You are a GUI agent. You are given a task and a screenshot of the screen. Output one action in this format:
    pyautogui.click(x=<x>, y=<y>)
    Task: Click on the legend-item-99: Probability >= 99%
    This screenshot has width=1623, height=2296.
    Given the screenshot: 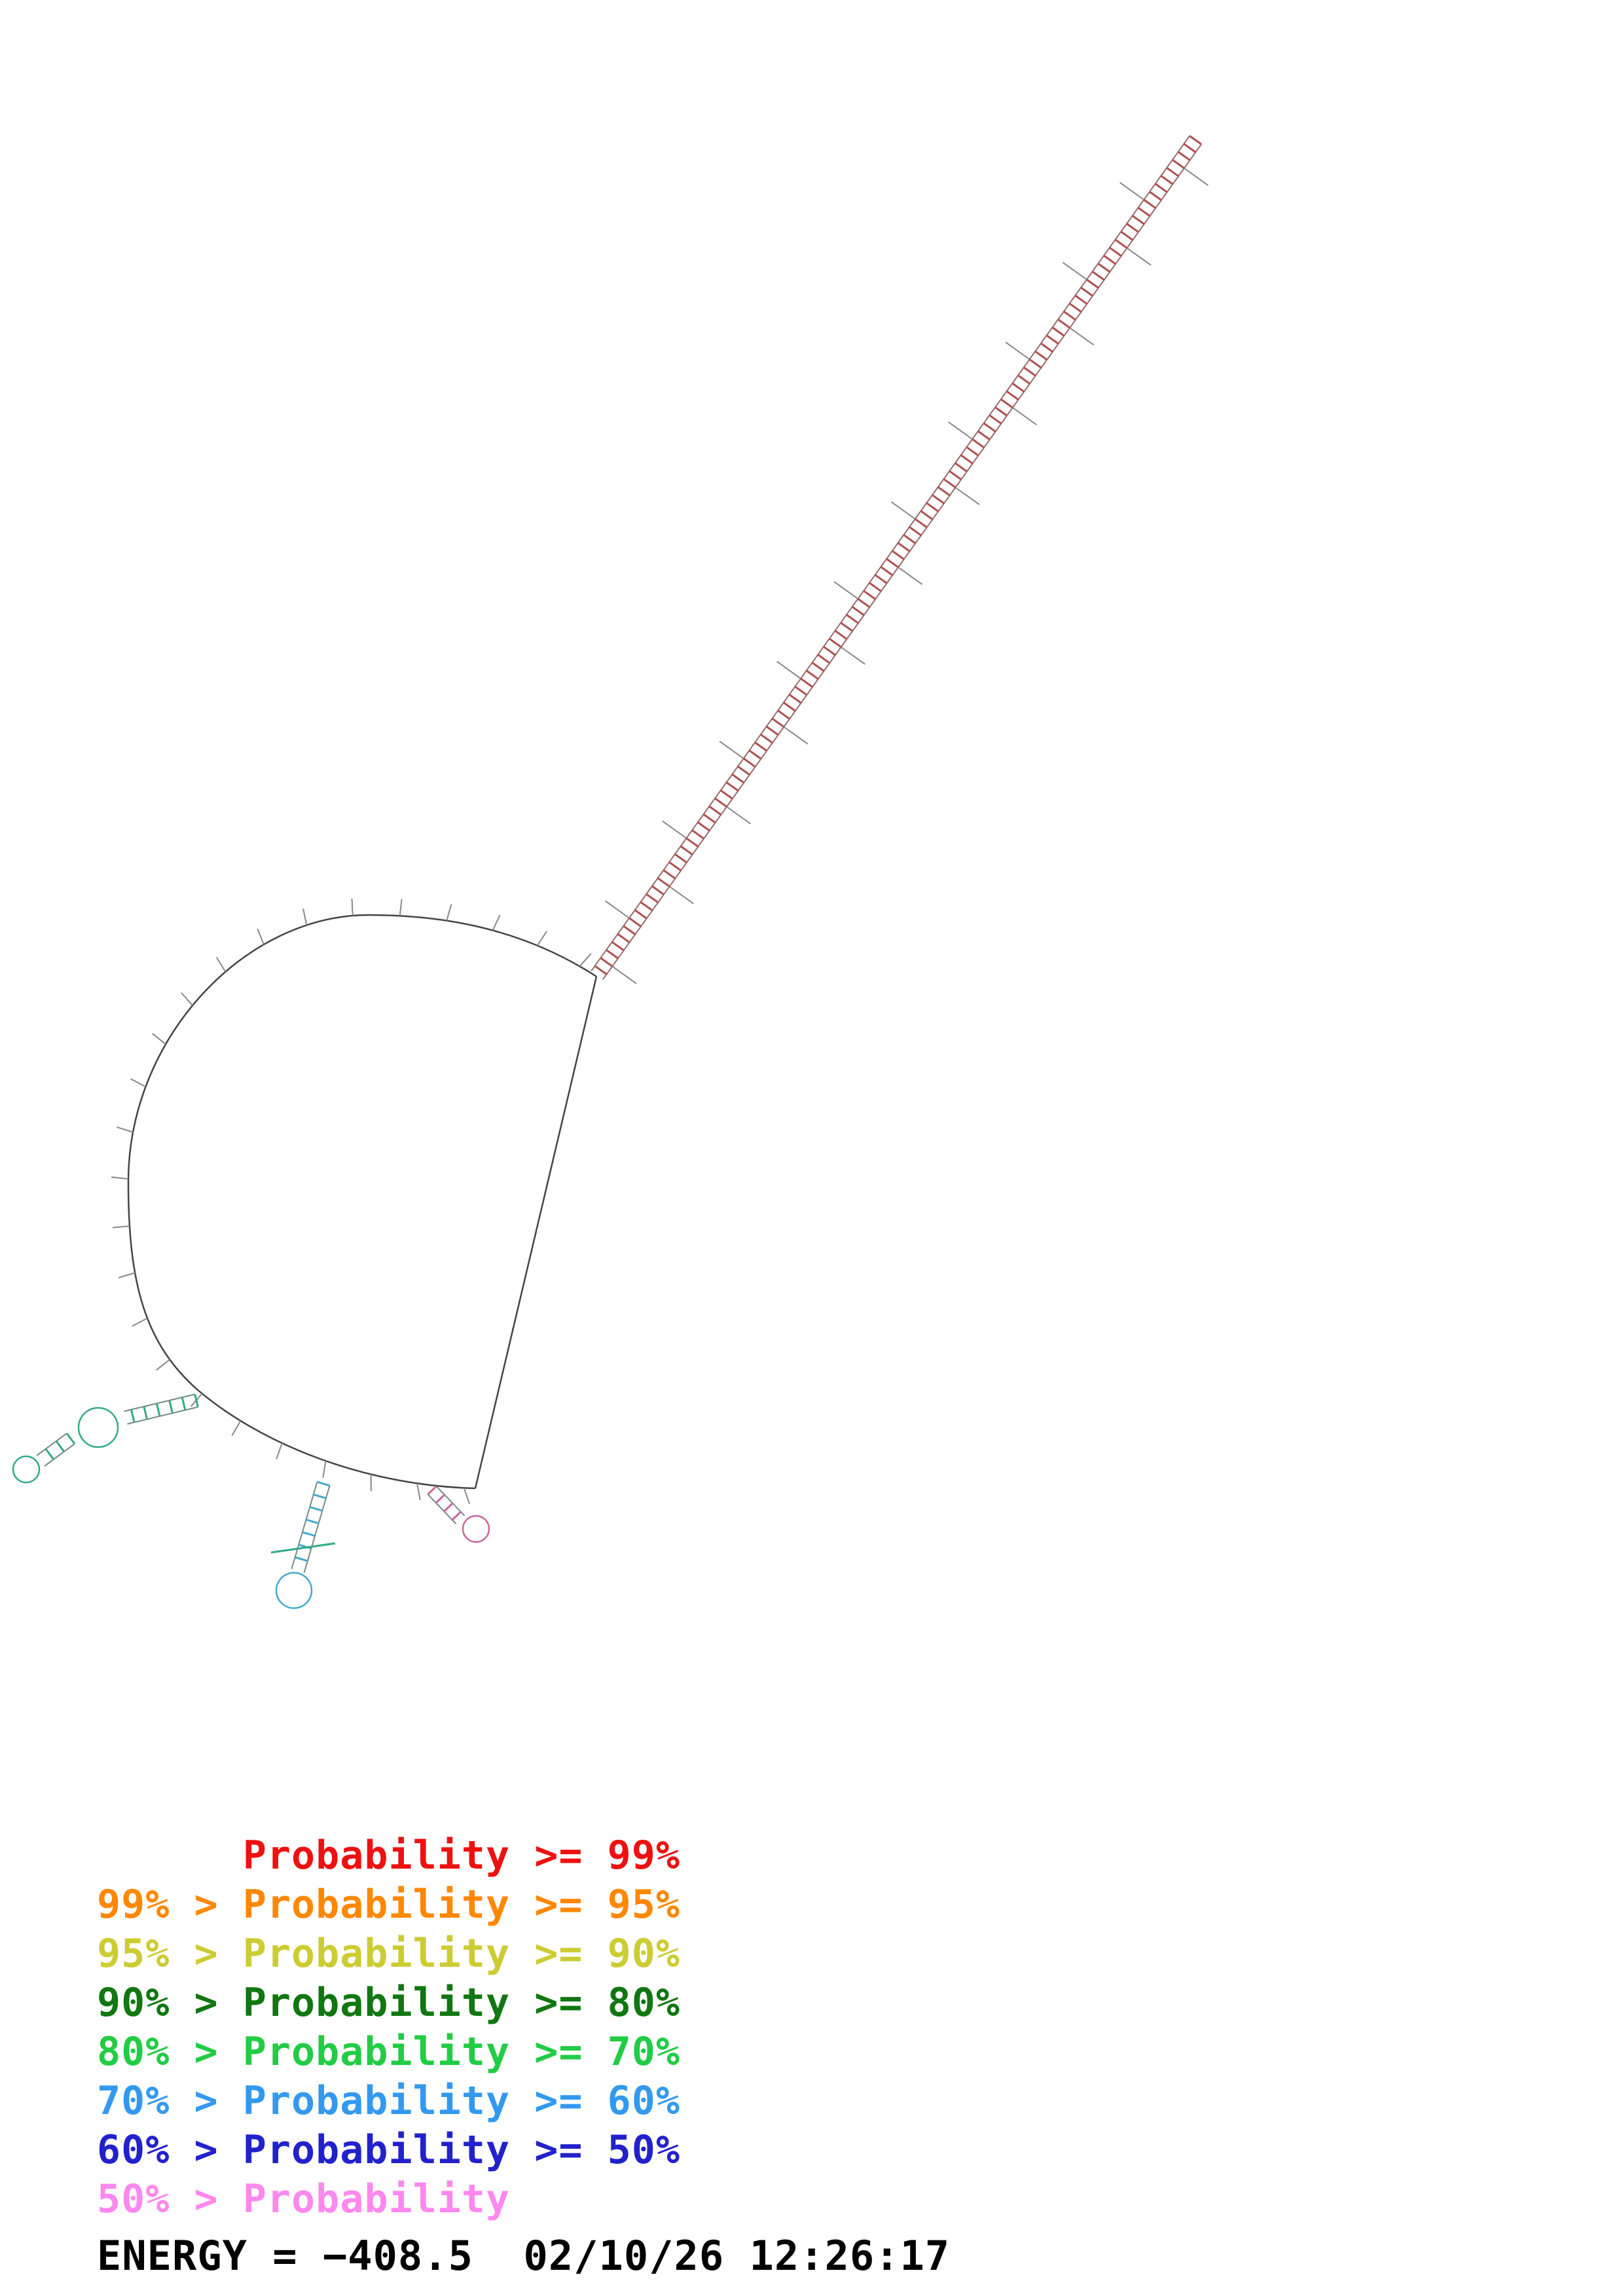 What is the action you would take?
    pyautogui.click(x=388, y=1855)
    